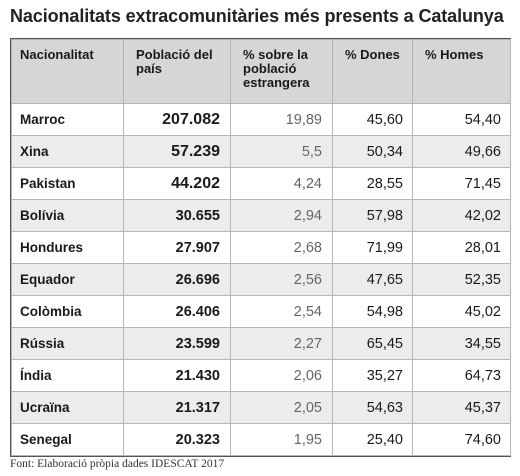  What do you see at coordinates (281, 279) in the screenshot?
I see `cell-pct-foreign: 2,56` at bounding box center [281, 279].